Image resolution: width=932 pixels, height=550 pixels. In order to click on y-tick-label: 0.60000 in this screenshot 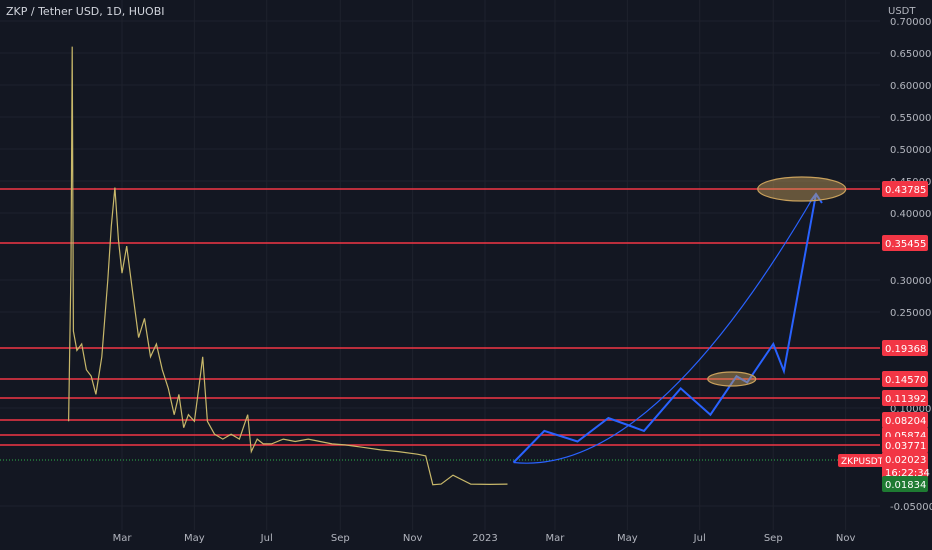, I will do `click(910, 86)`.